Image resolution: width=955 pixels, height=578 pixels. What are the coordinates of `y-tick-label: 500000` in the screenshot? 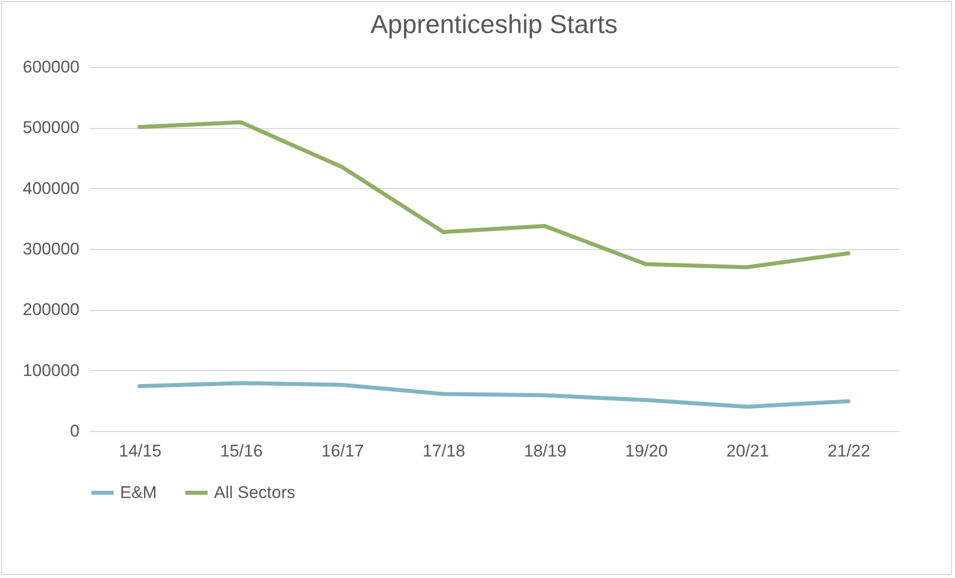 It's located at (51, 128).